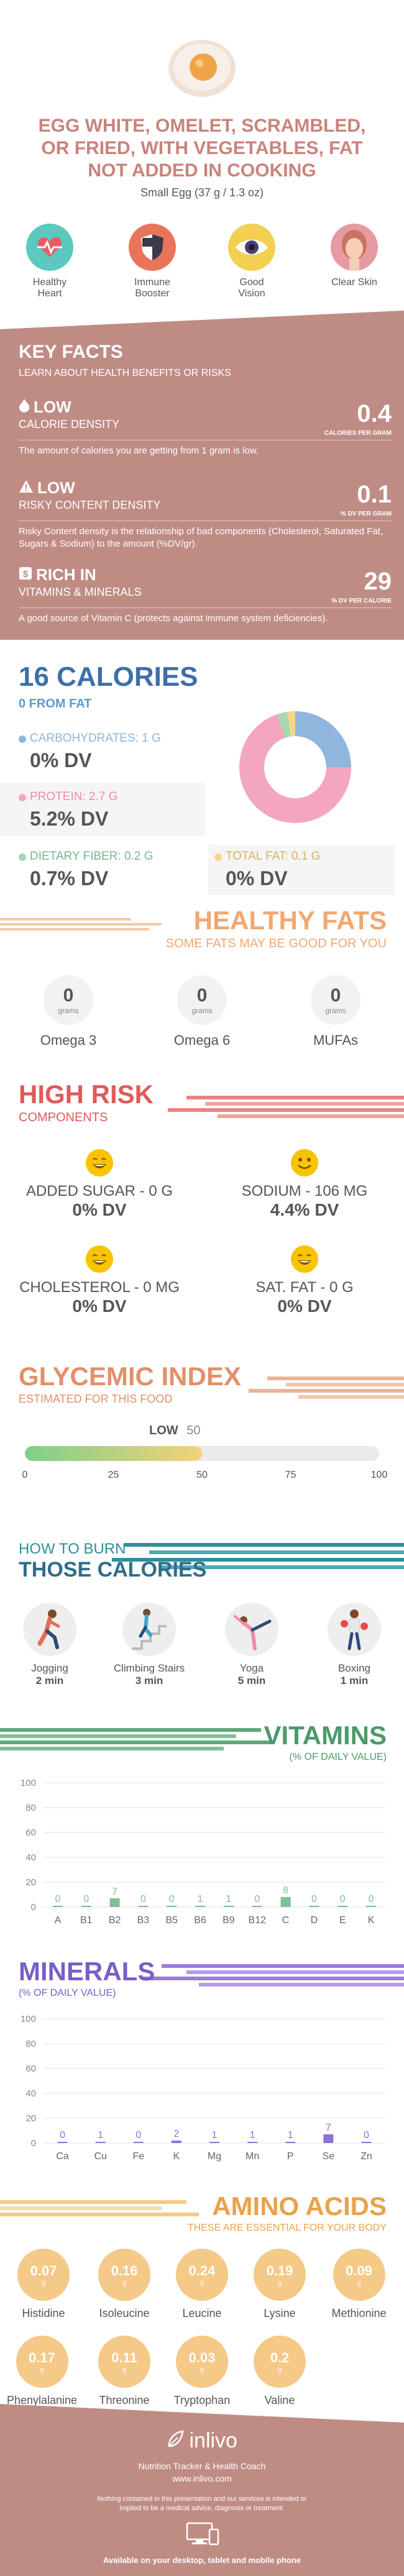  Describe the element at coordinates (26, 488) in the screenshot. I see `warning-icon` at that location.